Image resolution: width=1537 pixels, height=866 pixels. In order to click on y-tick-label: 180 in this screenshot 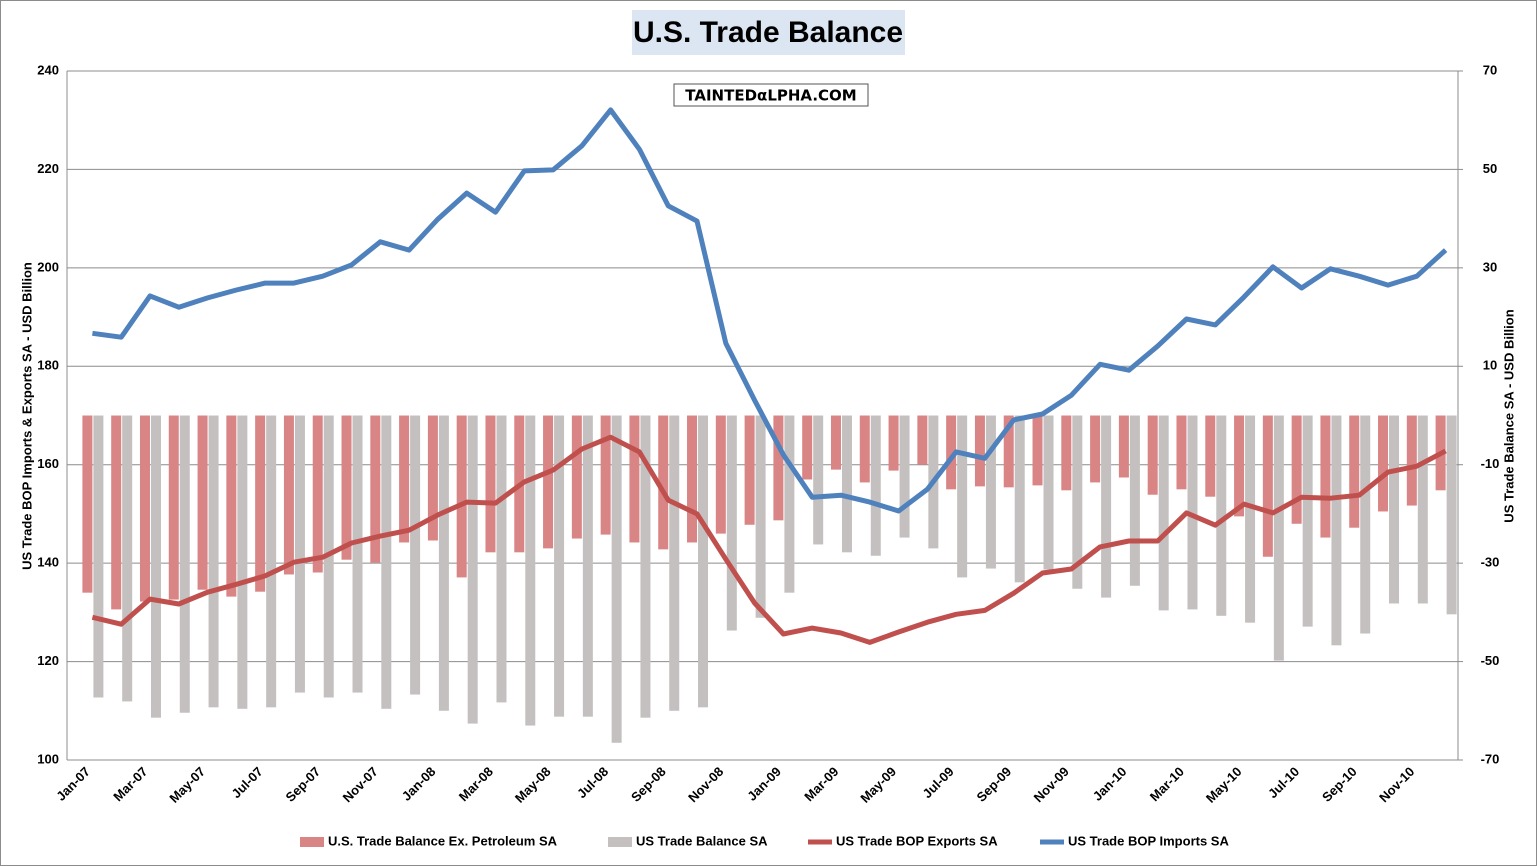, I will do `click(48, 365)`.